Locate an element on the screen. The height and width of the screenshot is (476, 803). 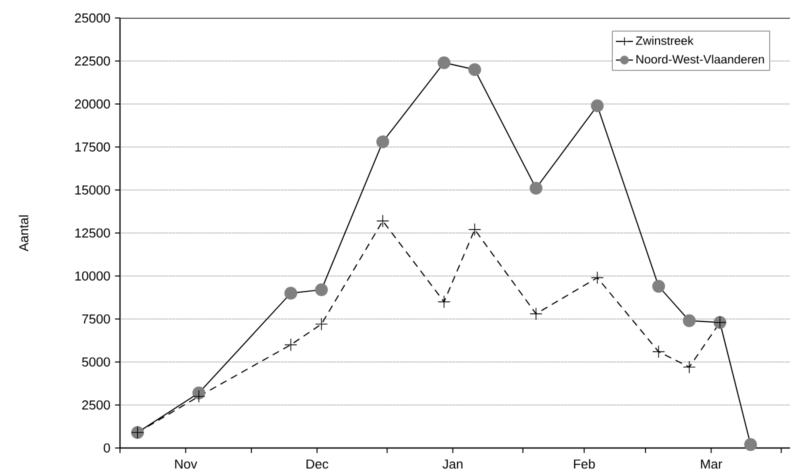
y-tick-label: 10000 is located at coordinates (92, 276).